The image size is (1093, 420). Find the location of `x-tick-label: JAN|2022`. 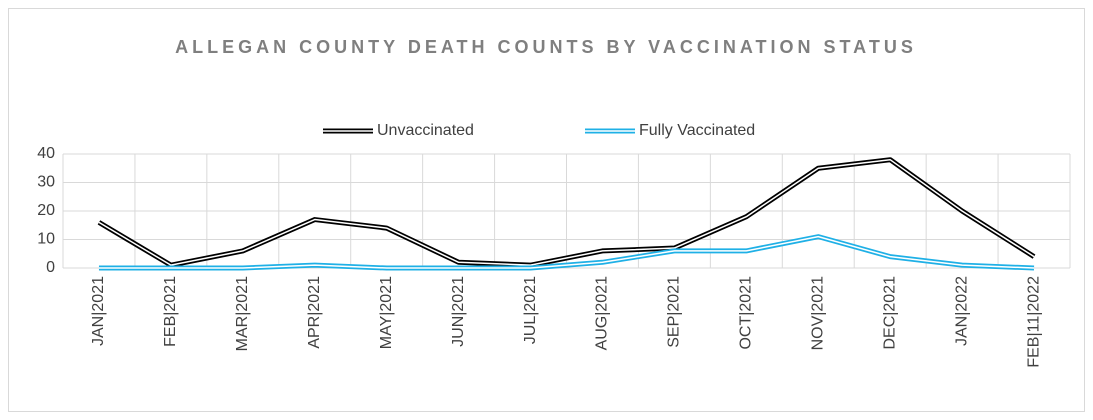

x-tick-label: JAN|2022 is located at coordinates (961, 311).